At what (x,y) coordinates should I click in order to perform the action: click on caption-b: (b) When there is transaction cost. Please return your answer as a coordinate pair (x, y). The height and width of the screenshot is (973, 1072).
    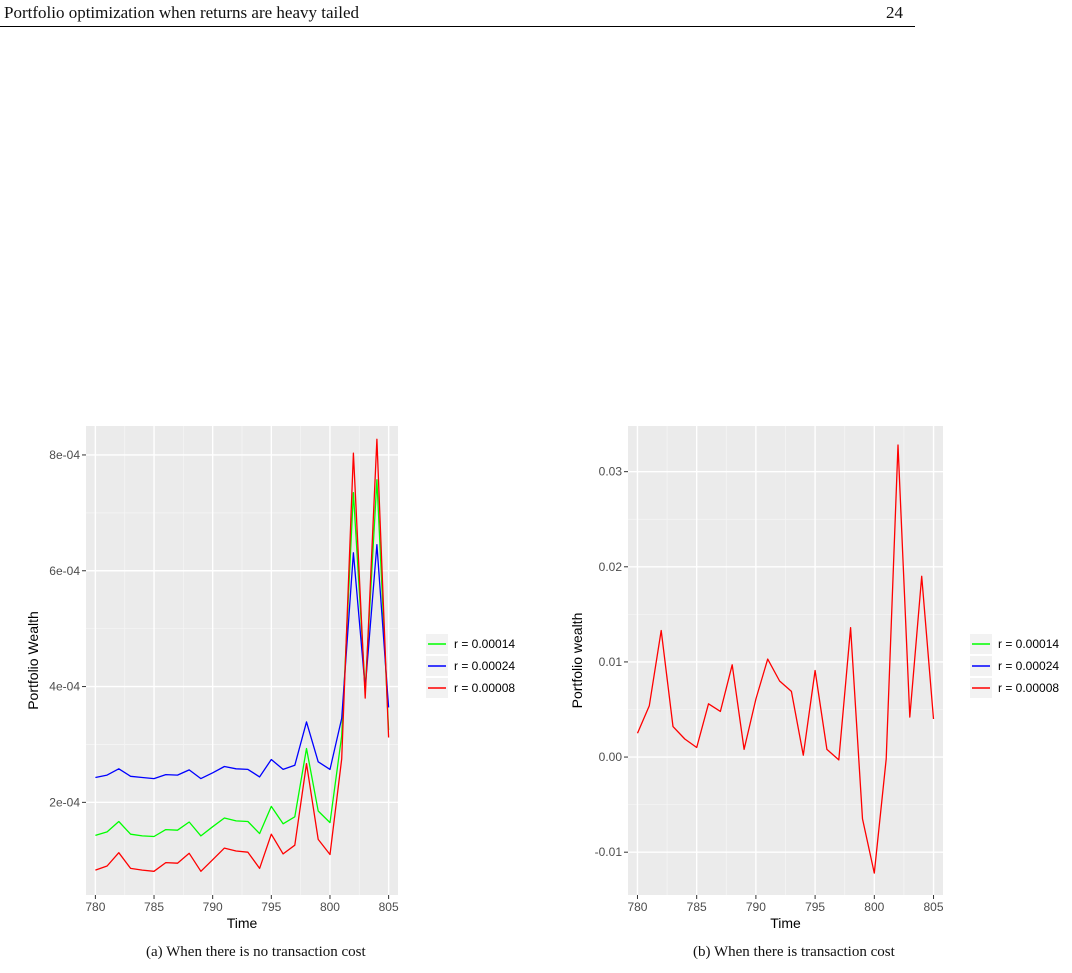
    Looking at the image, I should click on (794, 952).